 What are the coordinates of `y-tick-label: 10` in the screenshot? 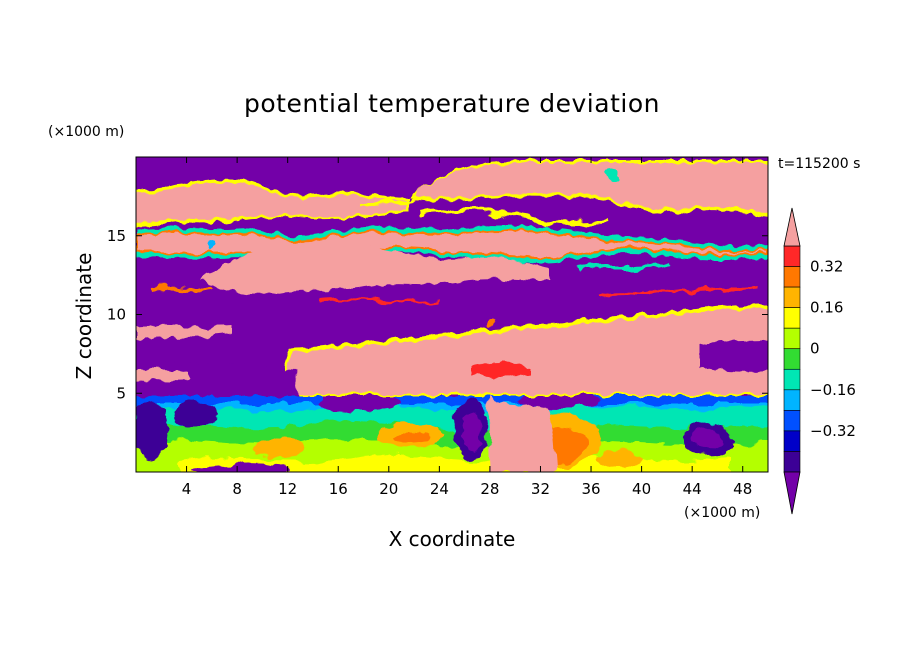 It's located at (116, 315).